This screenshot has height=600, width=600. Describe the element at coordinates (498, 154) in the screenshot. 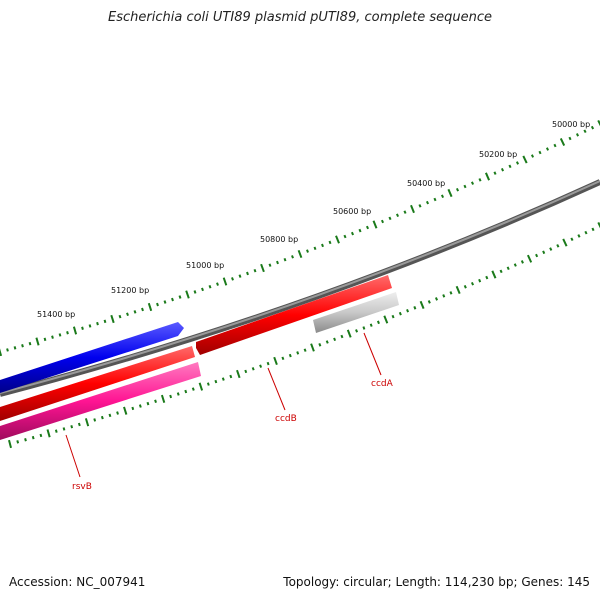

I see `tick-label-50200: 50200 bp` at that location.